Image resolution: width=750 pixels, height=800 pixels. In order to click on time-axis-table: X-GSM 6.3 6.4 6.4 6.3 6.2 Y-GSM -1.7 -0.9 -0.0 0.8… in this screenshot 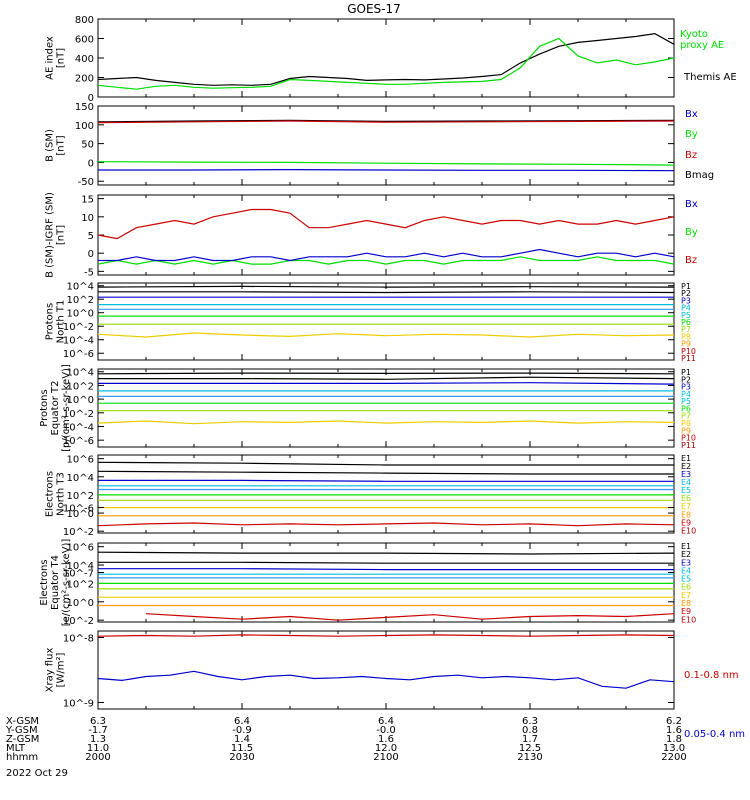, I will do `click(346, 739)`.